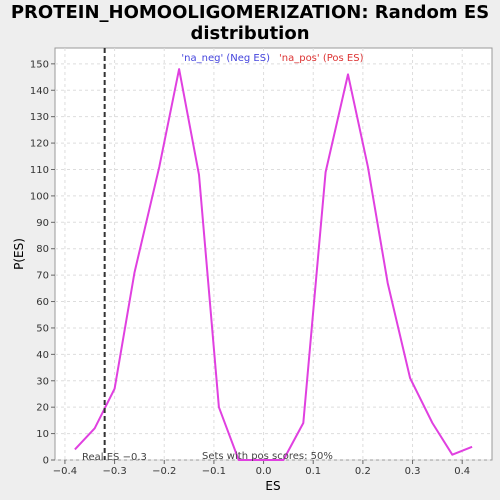  Describe the element at coordinates (42, 302) in the screenshot. I see `y-tick-label: 60` at that location.